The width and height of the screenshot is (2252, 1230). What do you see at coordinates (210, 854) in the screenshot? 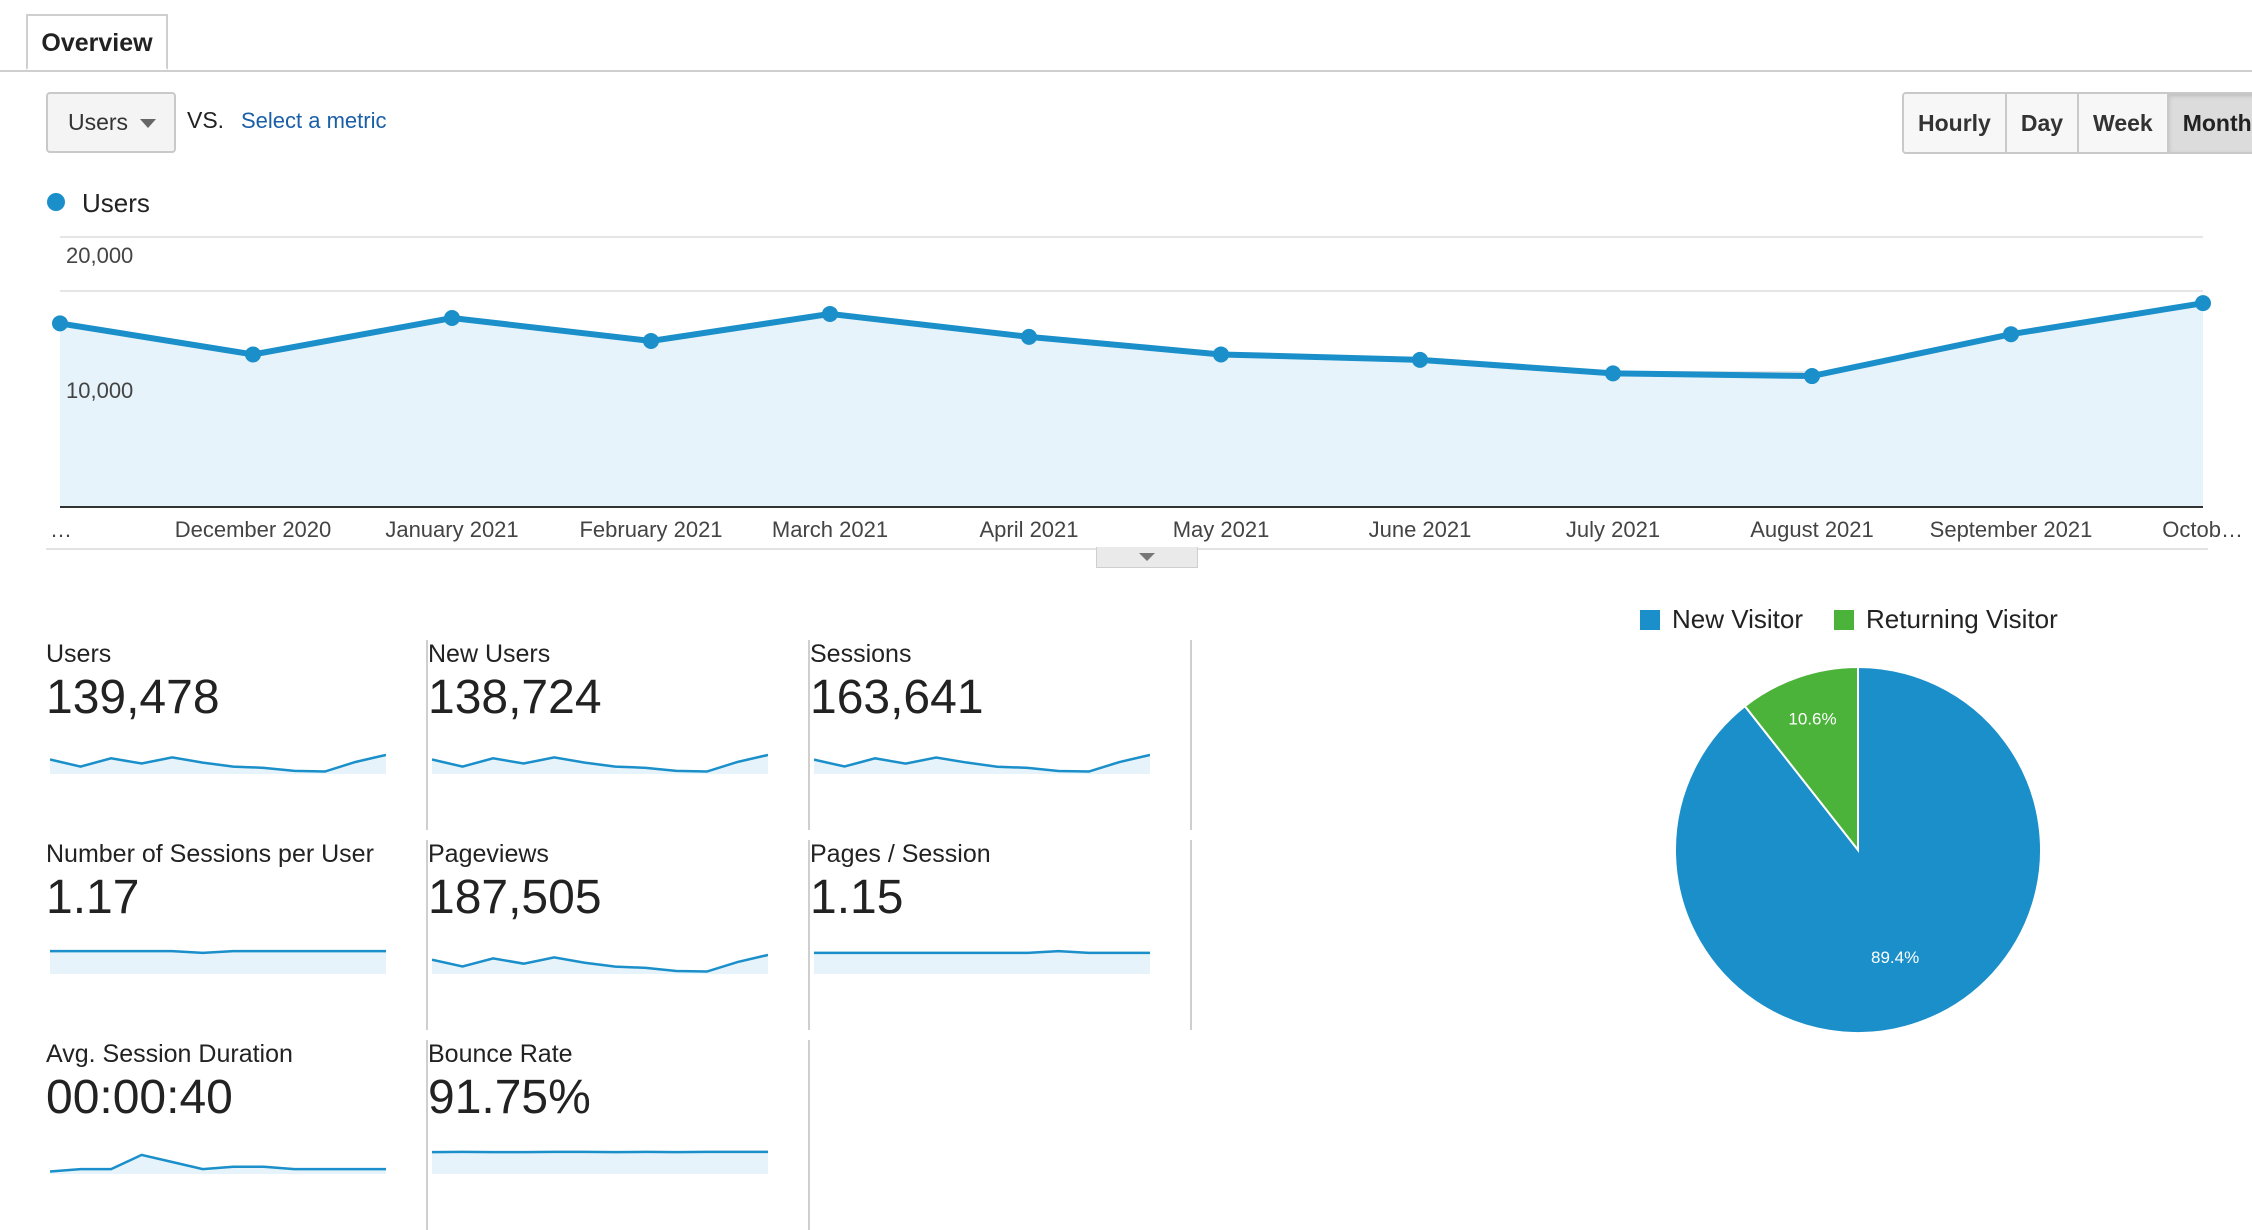
I see `scorecard-label: Number of Sessions per User` at bounding box center [210, 854].